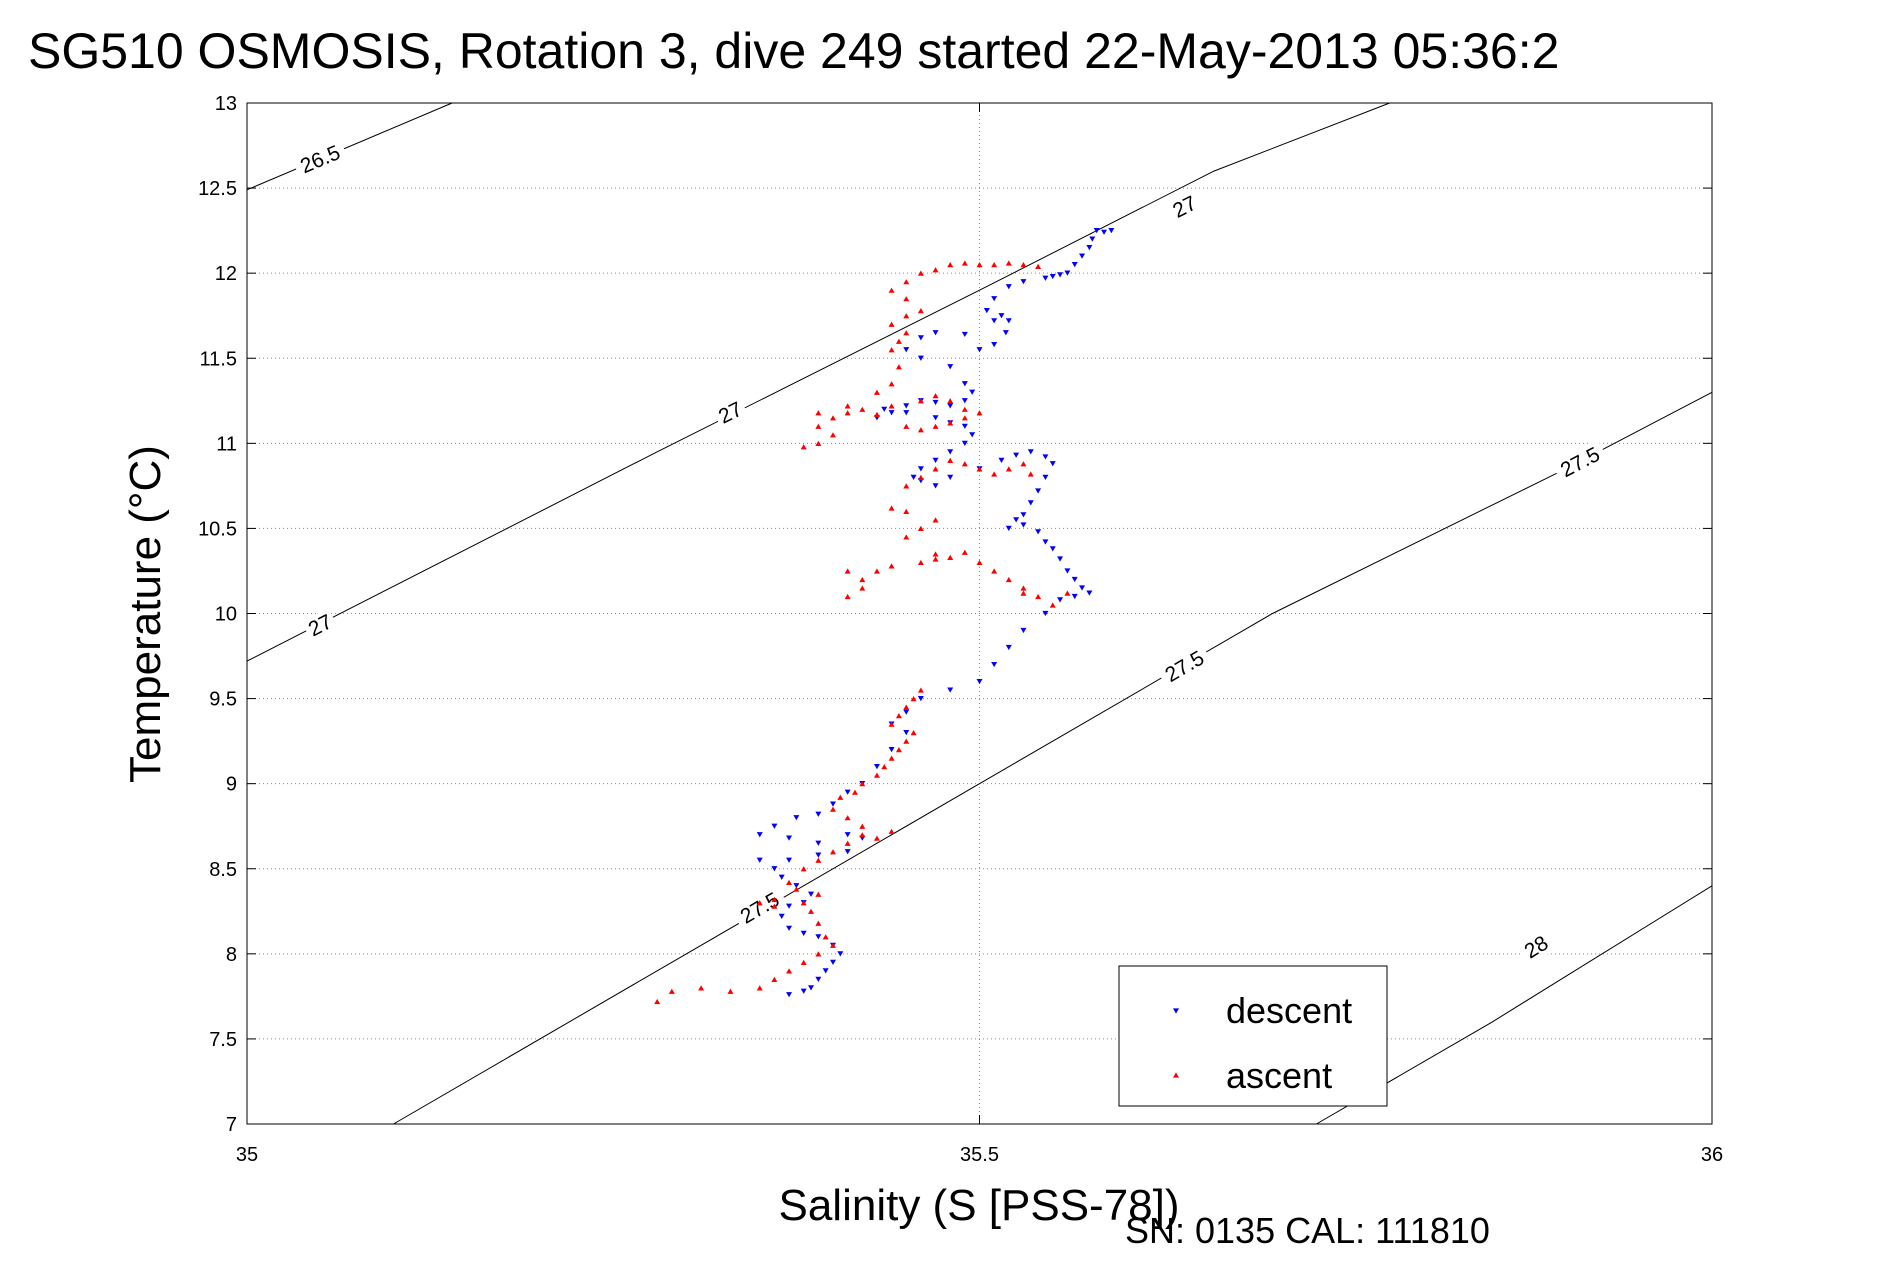 The image size is (1891, 1262). Describe the element at coordinates (1176, 1011) in the screenshot. I see `legend-descent-symbol` at that location.